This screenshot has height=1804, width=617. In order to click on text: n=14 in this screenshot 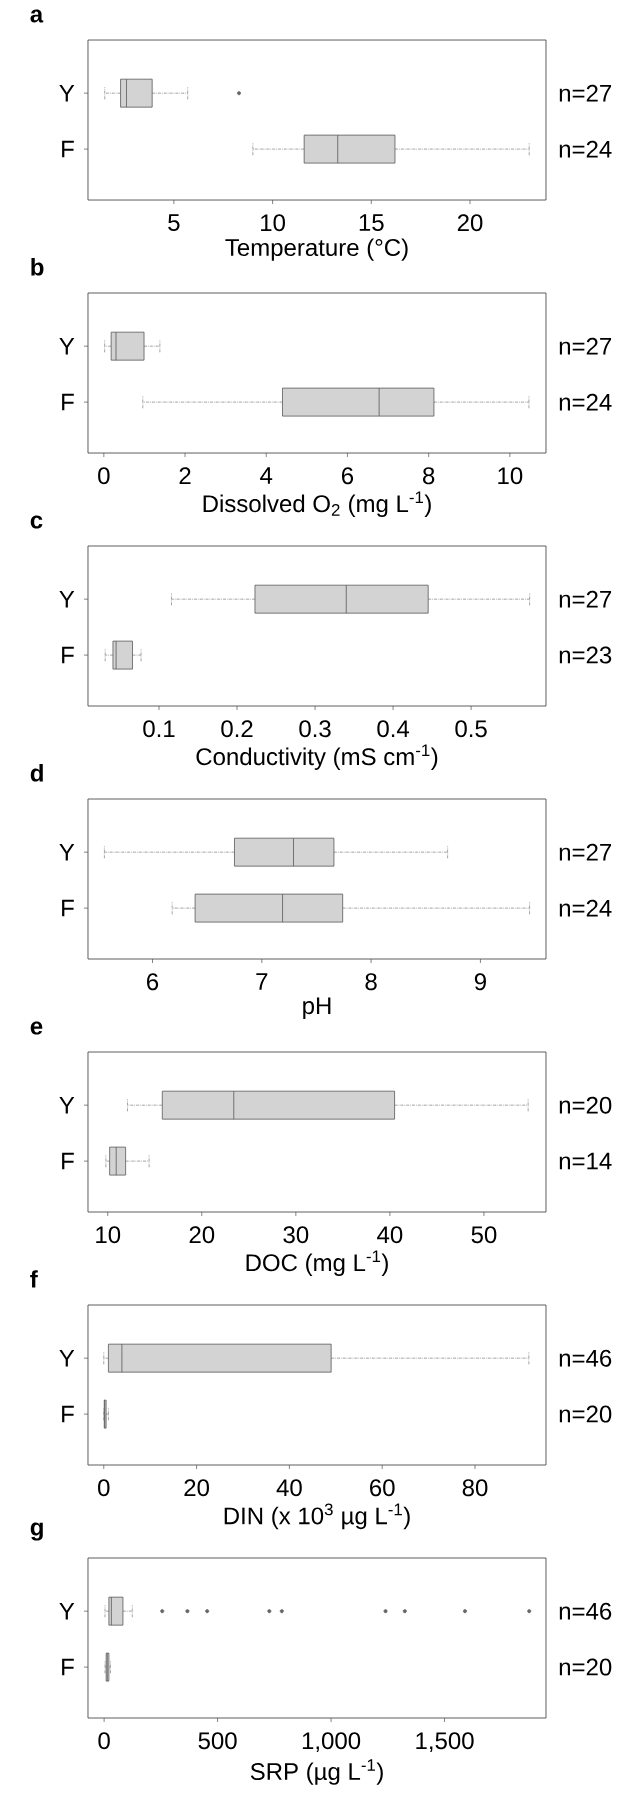, I will do `click(585, 1161)`.